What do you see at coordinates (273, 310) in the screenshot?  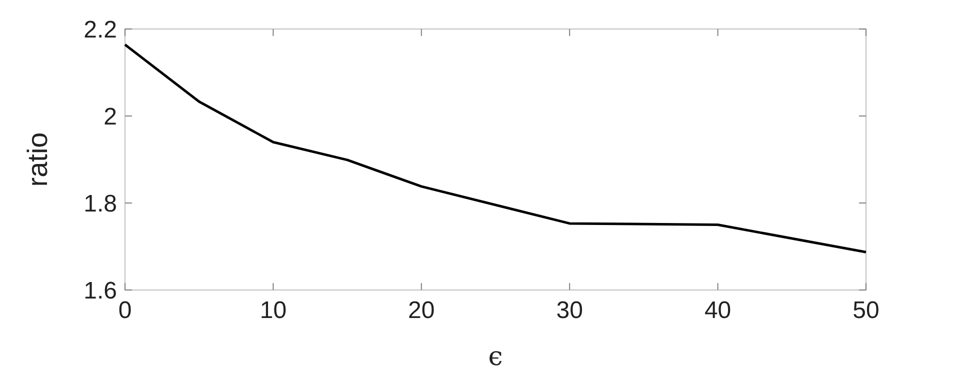 I see `x-tick-label: 10` at bounding box center [273, 310].